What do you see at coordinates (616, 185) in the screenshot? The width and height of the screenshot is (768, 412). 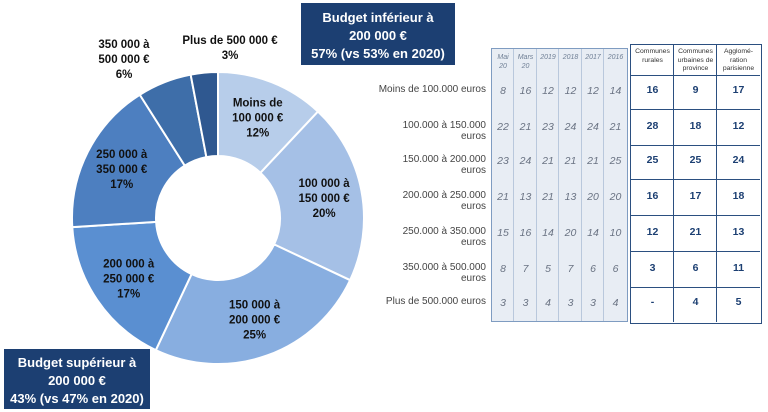 I see `history-column-5: 2016 14 21 25 20 10 6 4` at bounding box center [616, 185].